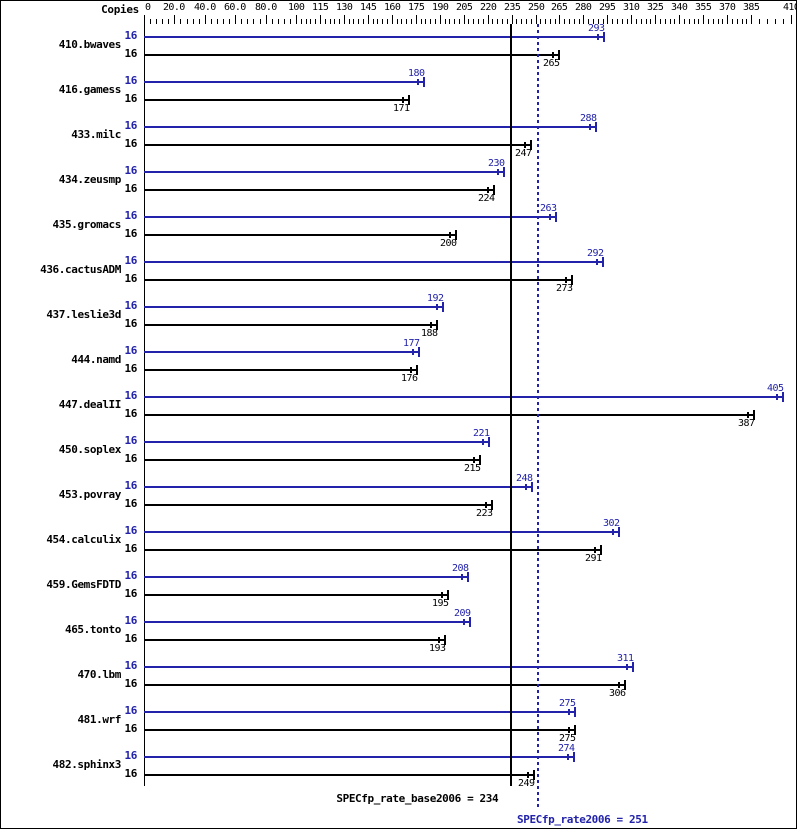  I want to click on bar-value-label-base: 223, so click(484, 513).